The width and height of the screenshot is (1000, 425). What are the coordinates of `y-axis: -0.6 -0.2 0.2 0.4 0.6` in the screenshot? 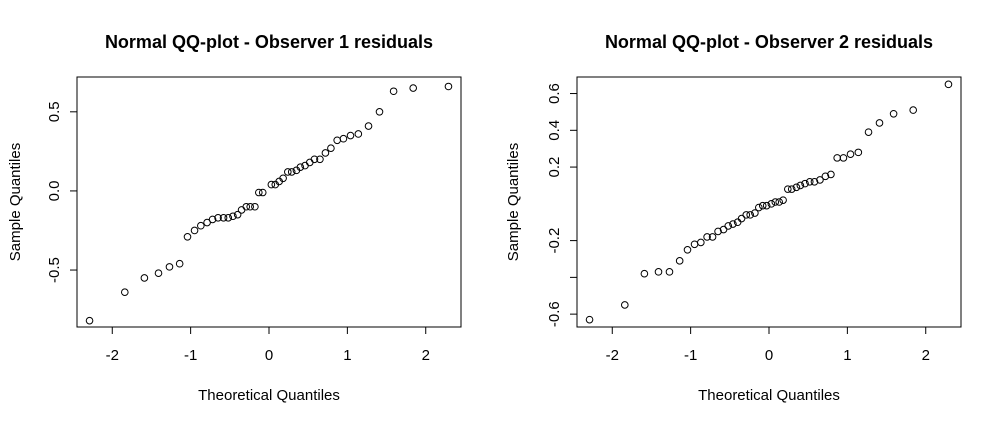 It's located at (562, 205).